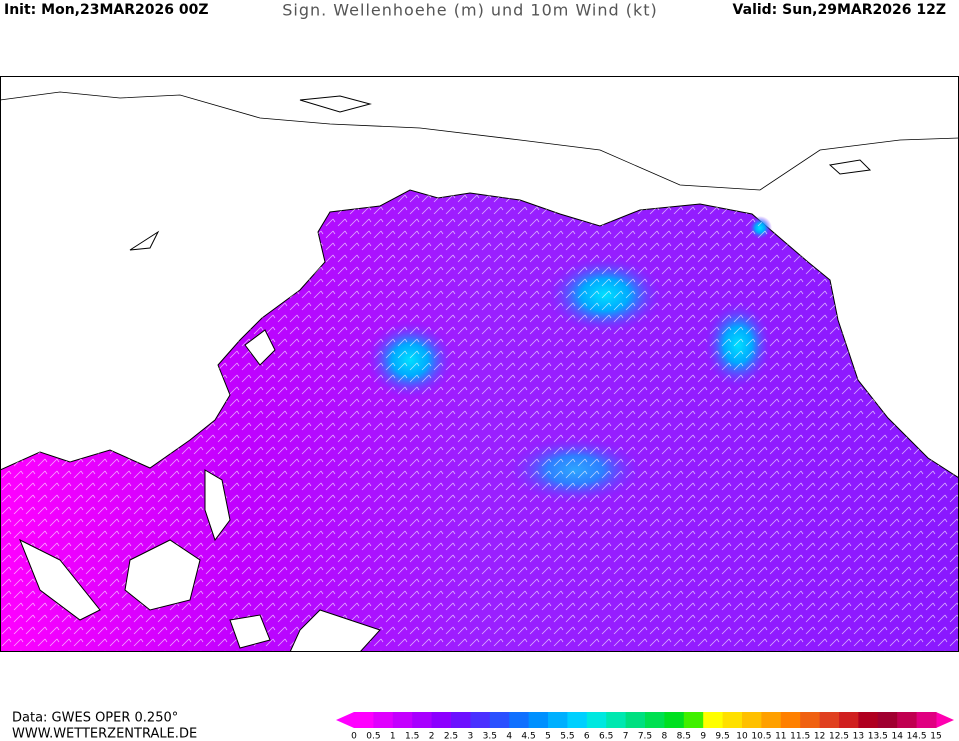 This screenshot has width=959, height=741. Describe the element at coordinates (780, 736) in the screenshot. I see `colorbar-label: 11` at that location.